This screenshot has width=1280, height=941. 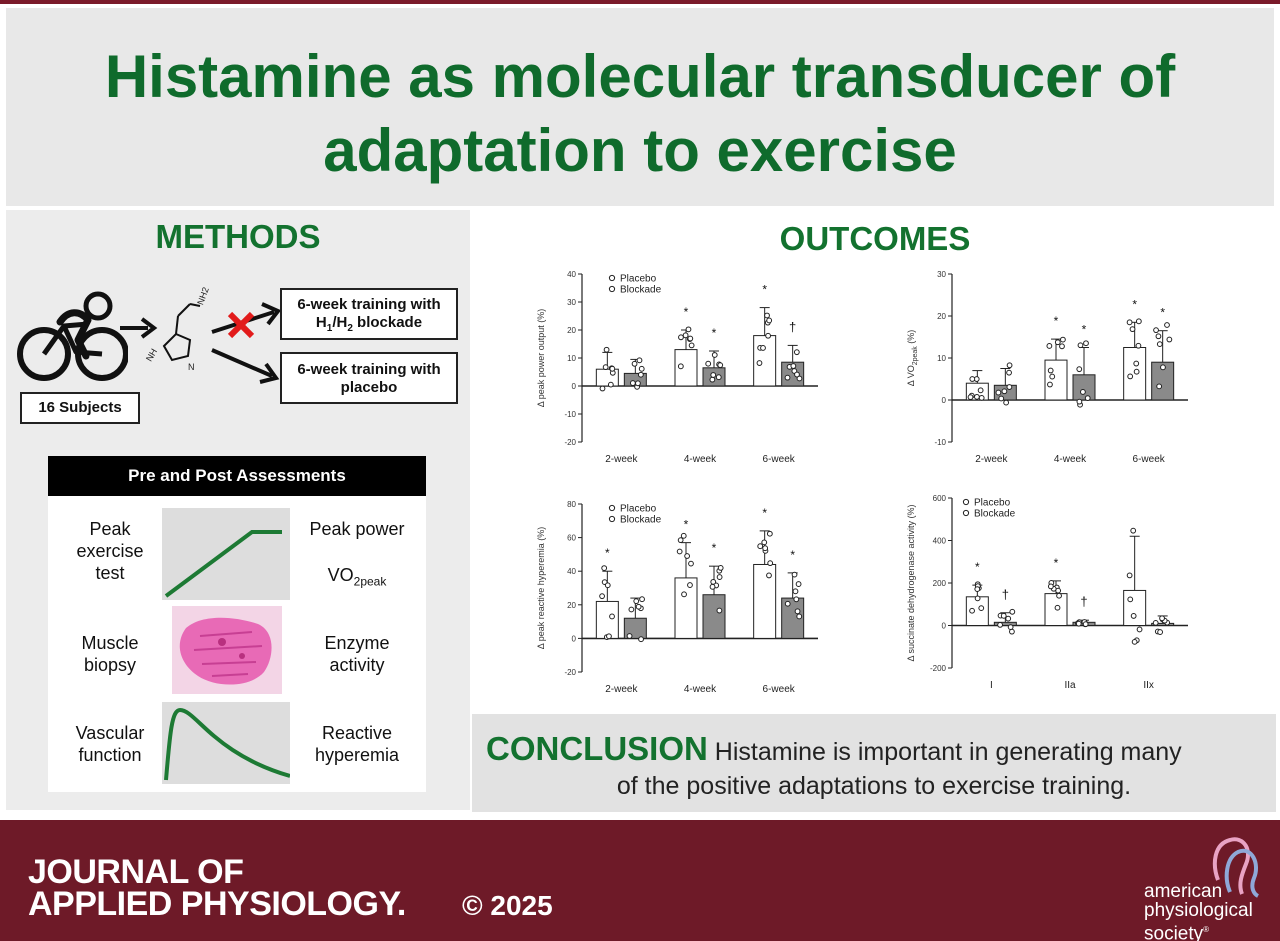 I want to click on y-tick-label: 10, so click(x=941, y=358).